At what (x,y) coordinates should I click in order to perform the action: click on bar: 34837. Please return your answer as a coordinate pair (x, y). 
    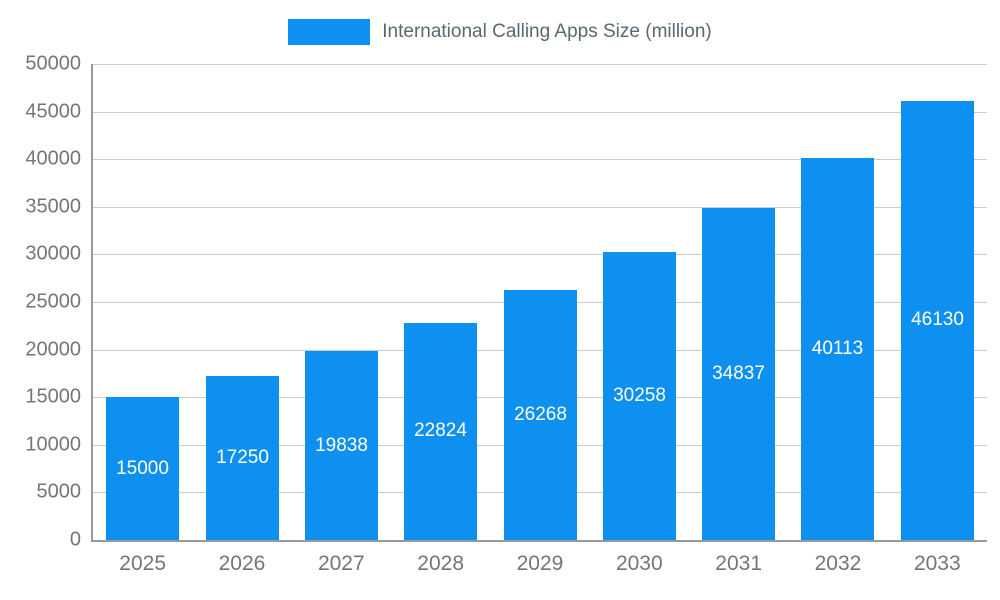
    Looking at the image, I should click on (738, 374).